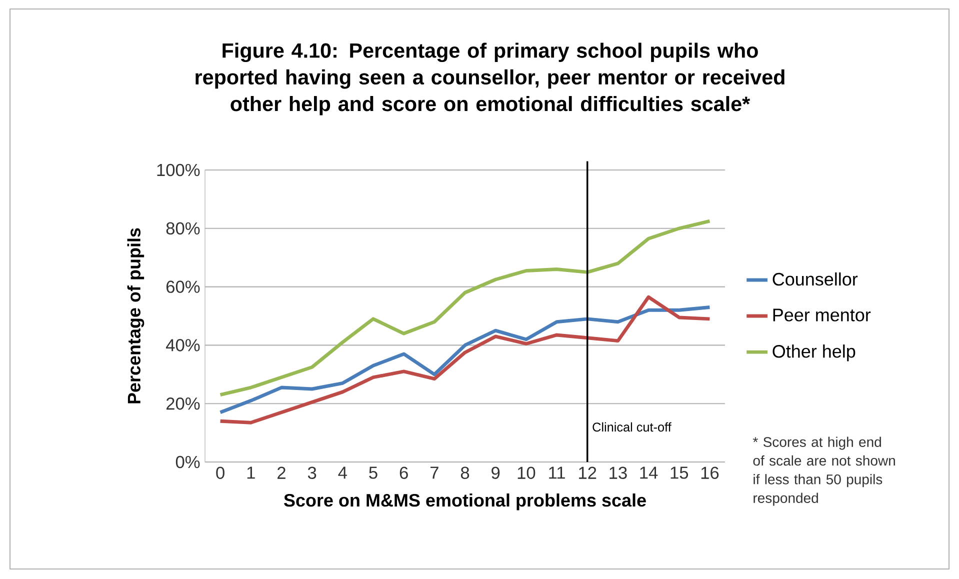 The height and width of the screenshot is (579, 959). Describe the element at coordinates (183, 403) in the screenshot. I see `y-tick-label: 20%` at that location.